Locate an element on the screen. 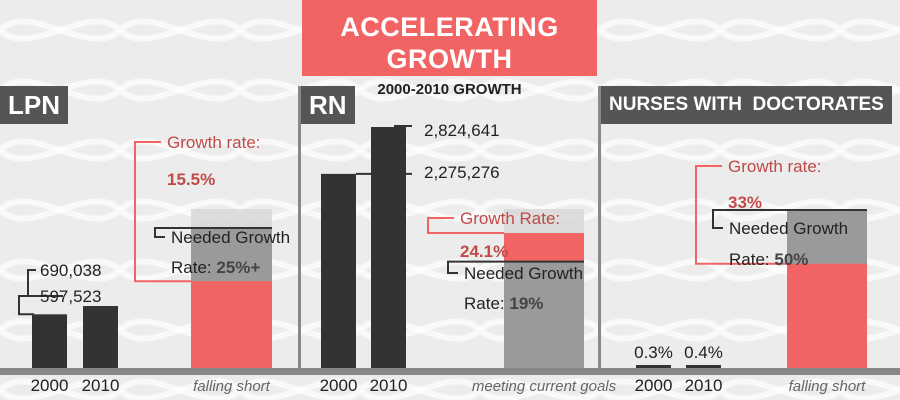  growth-rate-value: 15.5% is located at coordinates (191, 179).